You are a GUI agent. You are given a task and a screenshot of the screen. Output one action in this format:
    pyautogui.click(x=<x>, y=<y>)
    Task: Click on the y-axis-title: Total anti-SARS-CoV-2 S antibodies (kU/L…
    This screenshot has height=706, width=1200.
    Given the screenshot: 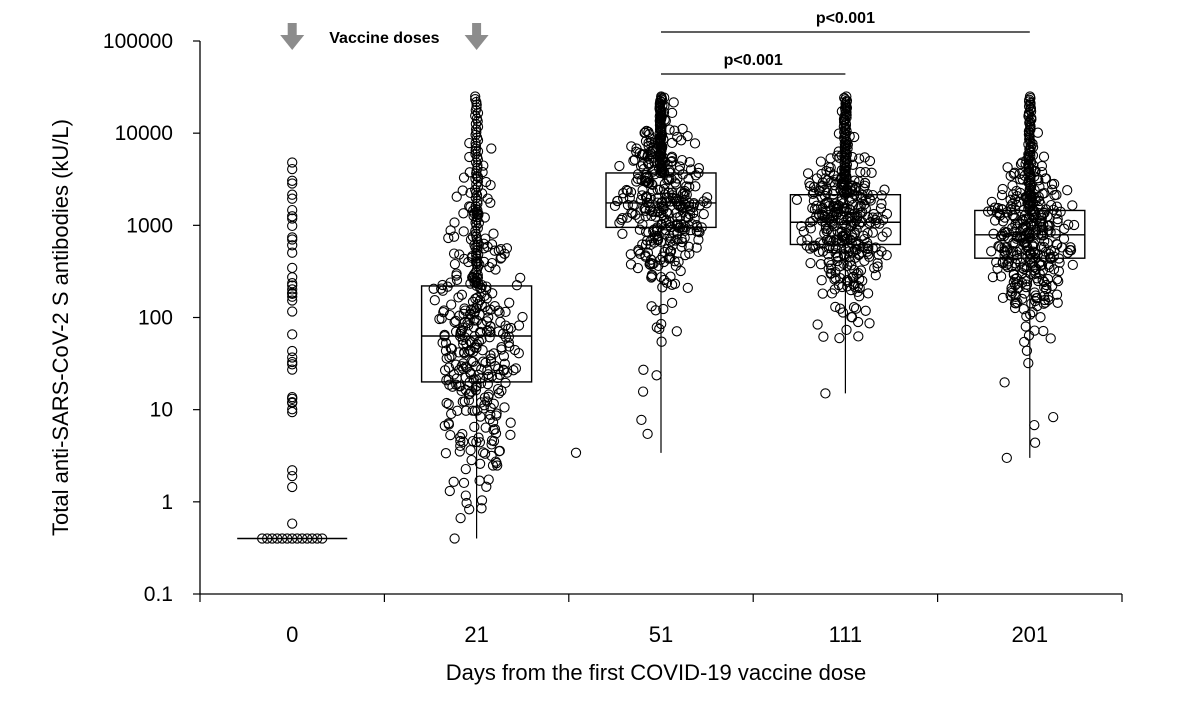 What is the action you would take?
    pyautogui.click(x=60, y=327)
    